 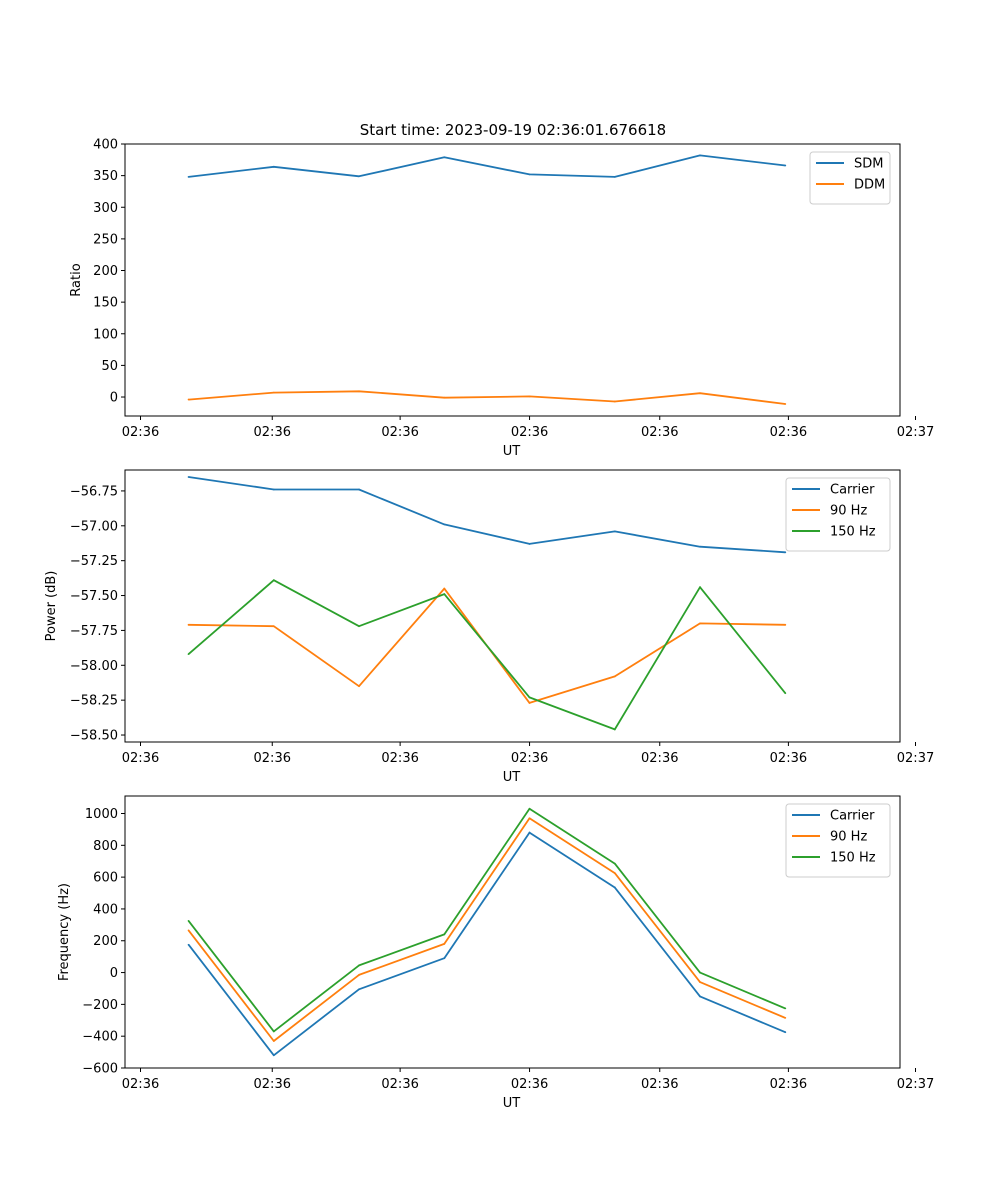 What do you see at coordinates (105, 176) in the screenshot?
I see `y-tick-label: 350` at bounding box center [105, 176].